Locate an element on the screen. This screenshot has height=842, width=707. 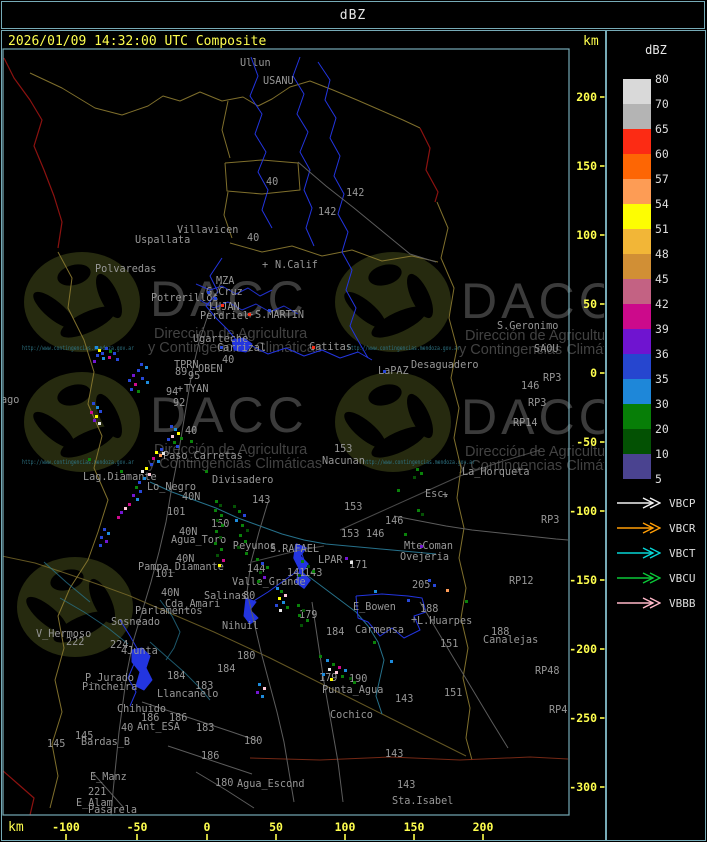
watermark-acronym: DACC is located at coordinates (229, 415).